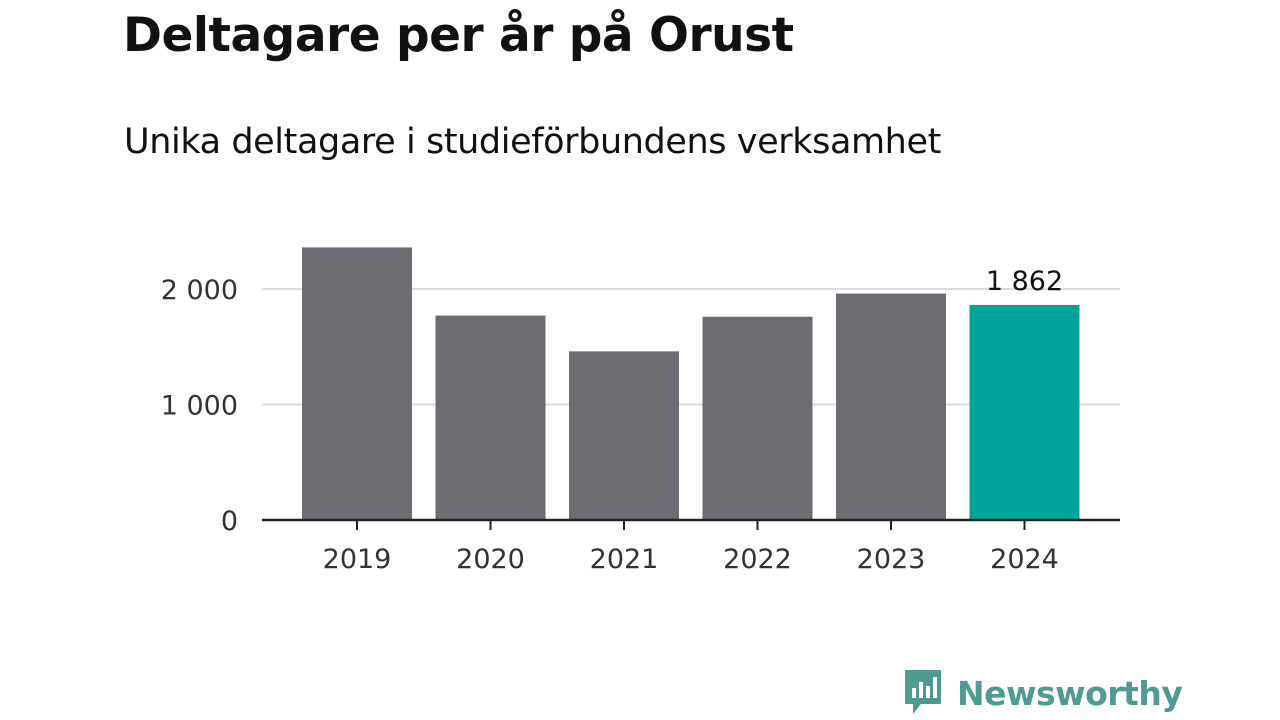  I want to click on x-tick-label: 2024, so click(1024, 559).